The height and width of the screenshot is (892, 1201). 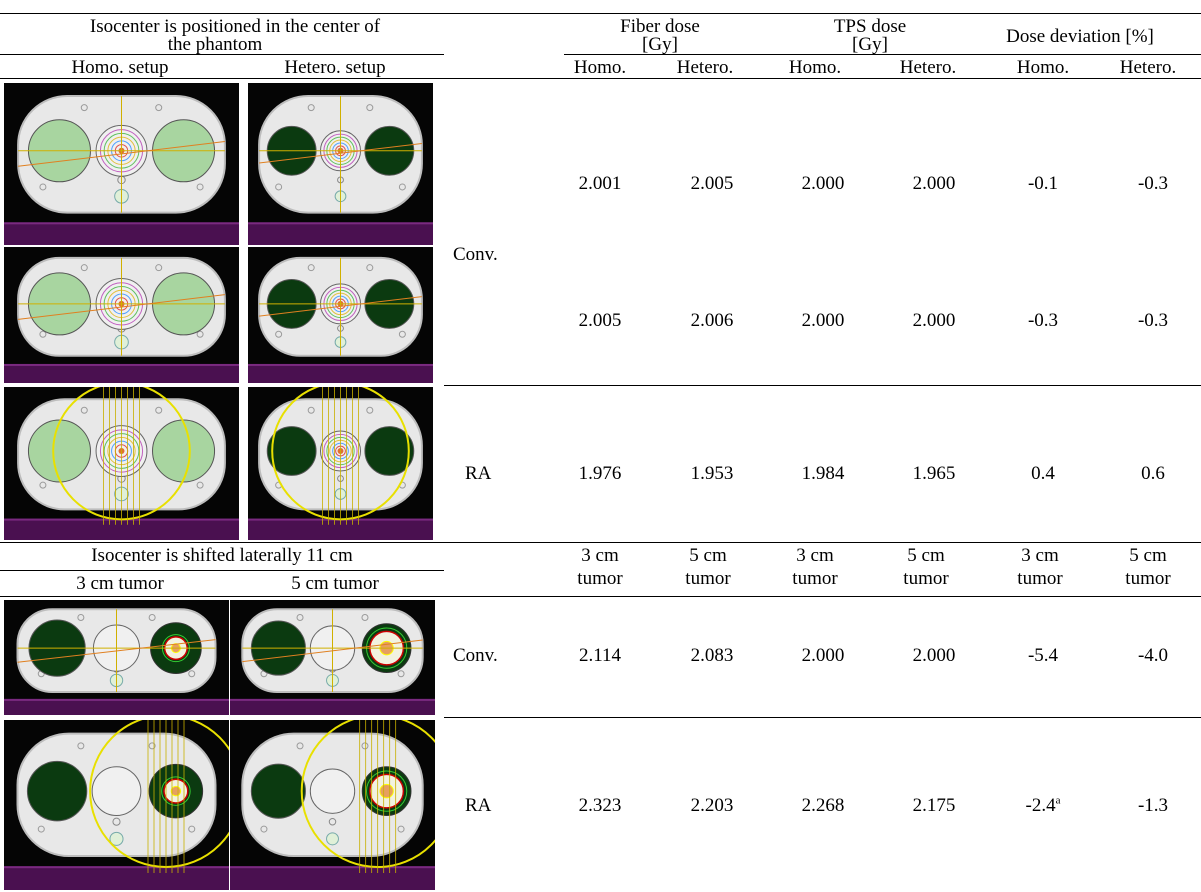 I want to click on subheader2-rule, so click(x=600, y=596).